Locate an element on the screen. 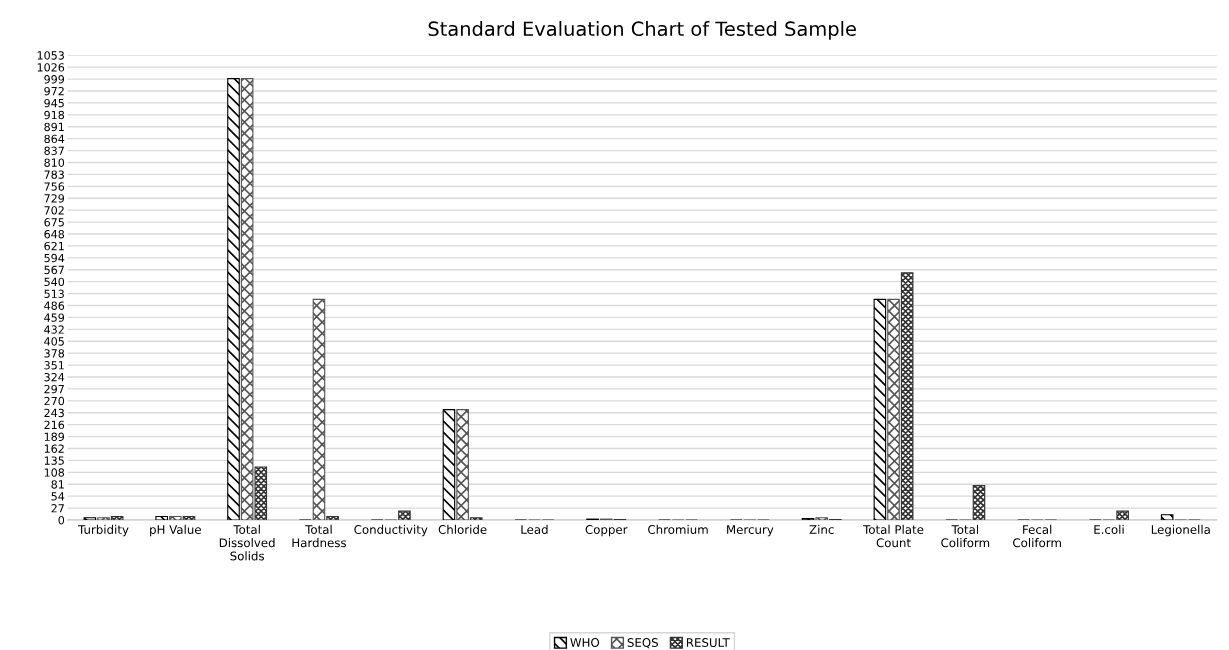 This screenshot has width=1229, height=650. y-tick-label: 1026 is located at coordinates (51, 67).